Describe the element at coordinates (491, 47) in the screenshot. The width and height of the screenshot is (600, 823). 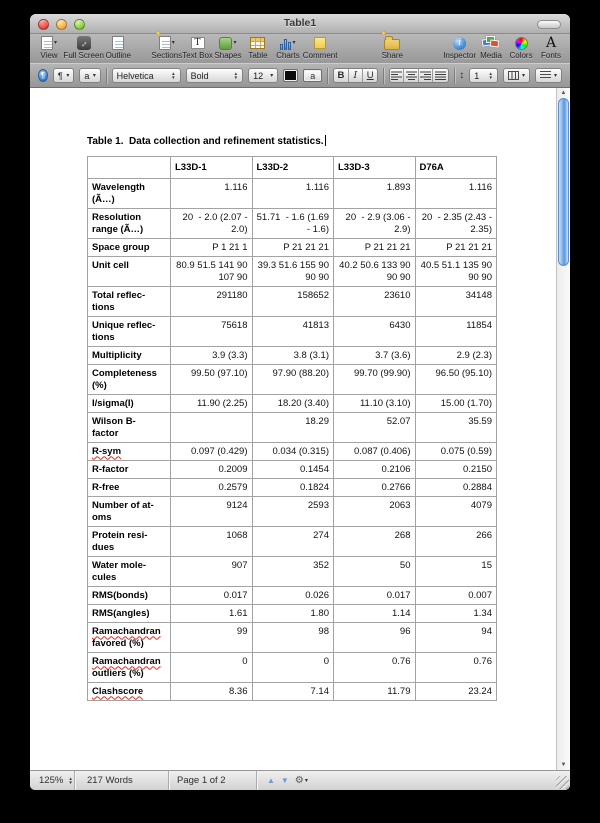
I see `toolbar-button-media: Media` at that location.